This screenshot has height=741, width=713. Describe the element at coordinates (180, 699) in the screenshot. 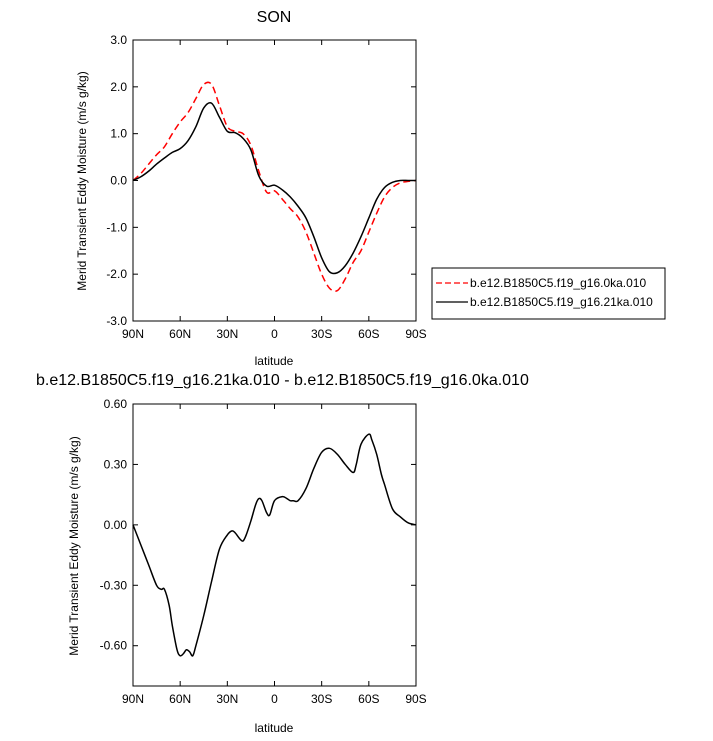

I see `bottom-x-tick-label: 60N` at that location.